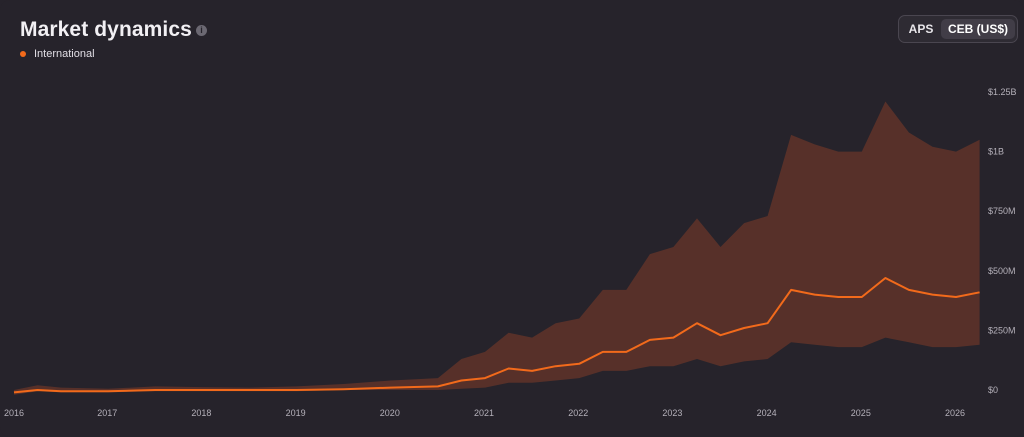 Image resolution: width=1024 pixels, height=437 pixels. What do you see at coordinates (921, 29) in the screenshot?
I see `toggle-aps-button: APS` at bounding box center [921, 29].